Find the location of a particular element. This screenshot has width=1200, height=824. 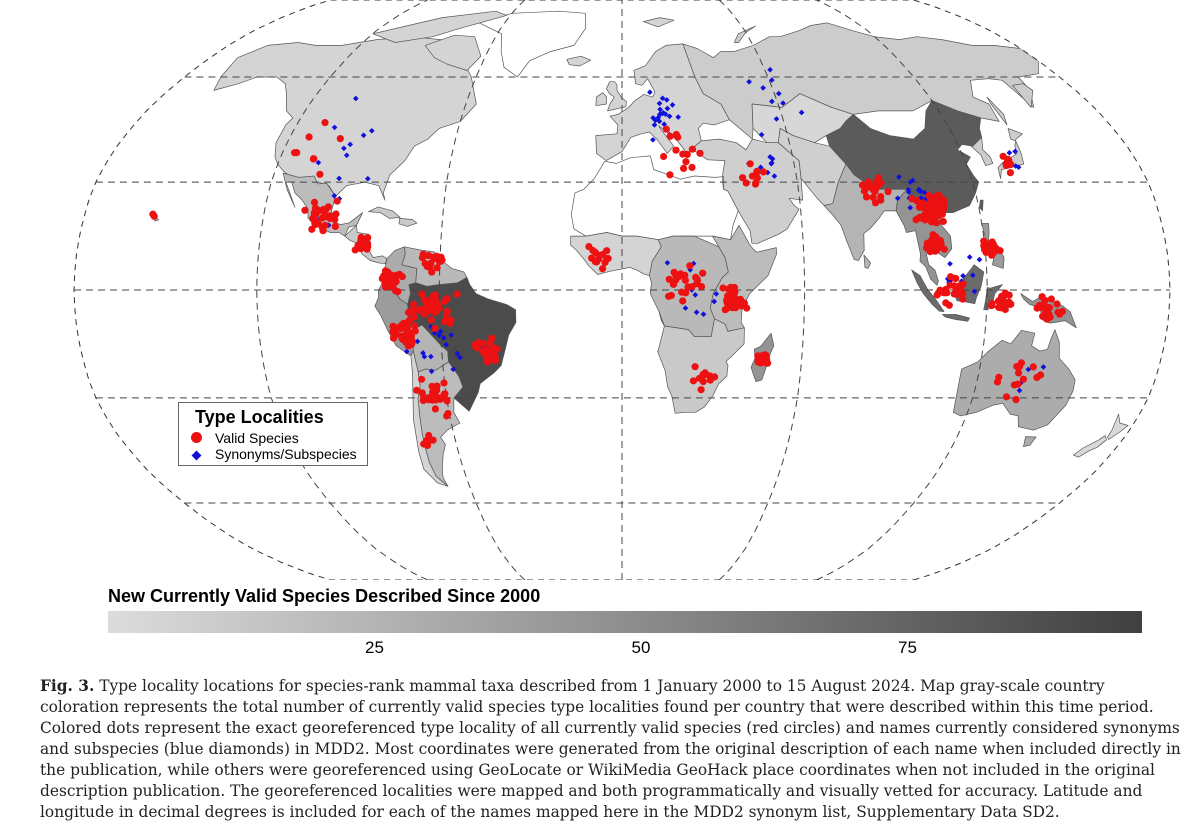

country-north-america is located at coordinates (345, 118).